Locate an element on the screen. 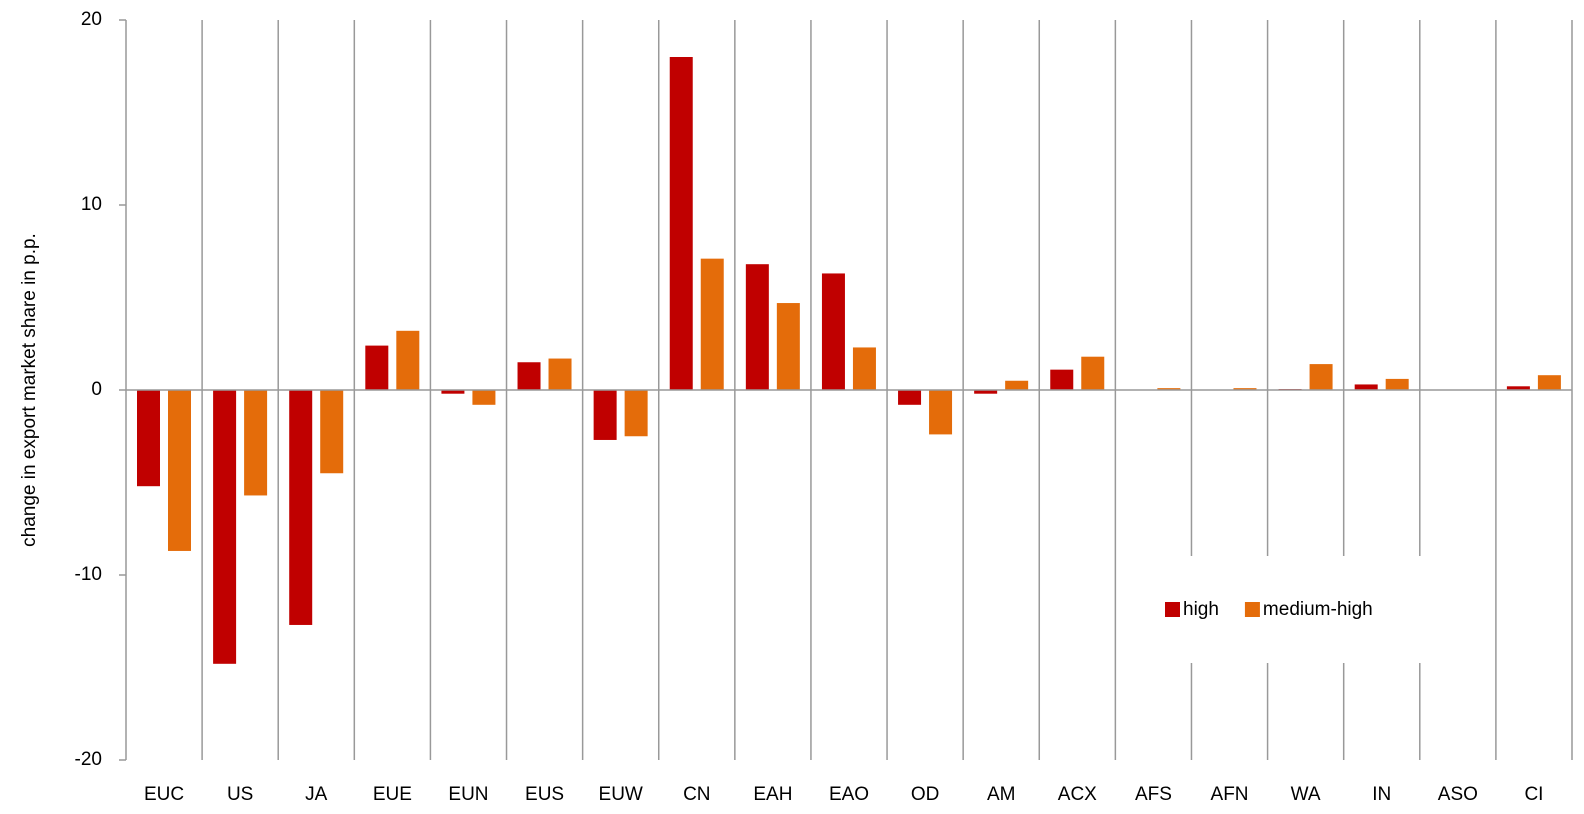 The image size is (1584, 814). x-tick-label: ACX is located at coordinates (1077, 794).